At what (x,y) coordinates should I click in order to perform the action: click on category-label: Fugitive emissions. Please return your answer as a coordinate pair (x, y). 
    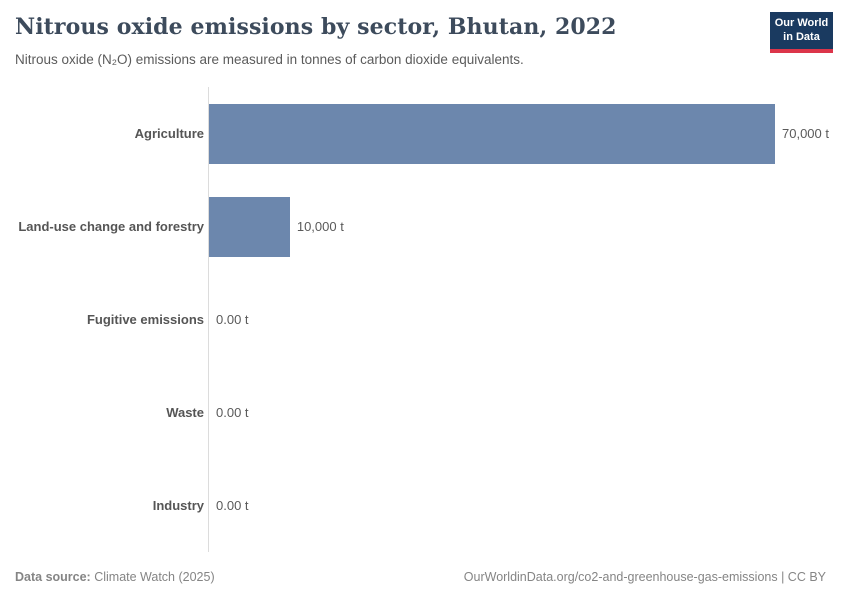
    Looking at the image, I should click on (145, 319).